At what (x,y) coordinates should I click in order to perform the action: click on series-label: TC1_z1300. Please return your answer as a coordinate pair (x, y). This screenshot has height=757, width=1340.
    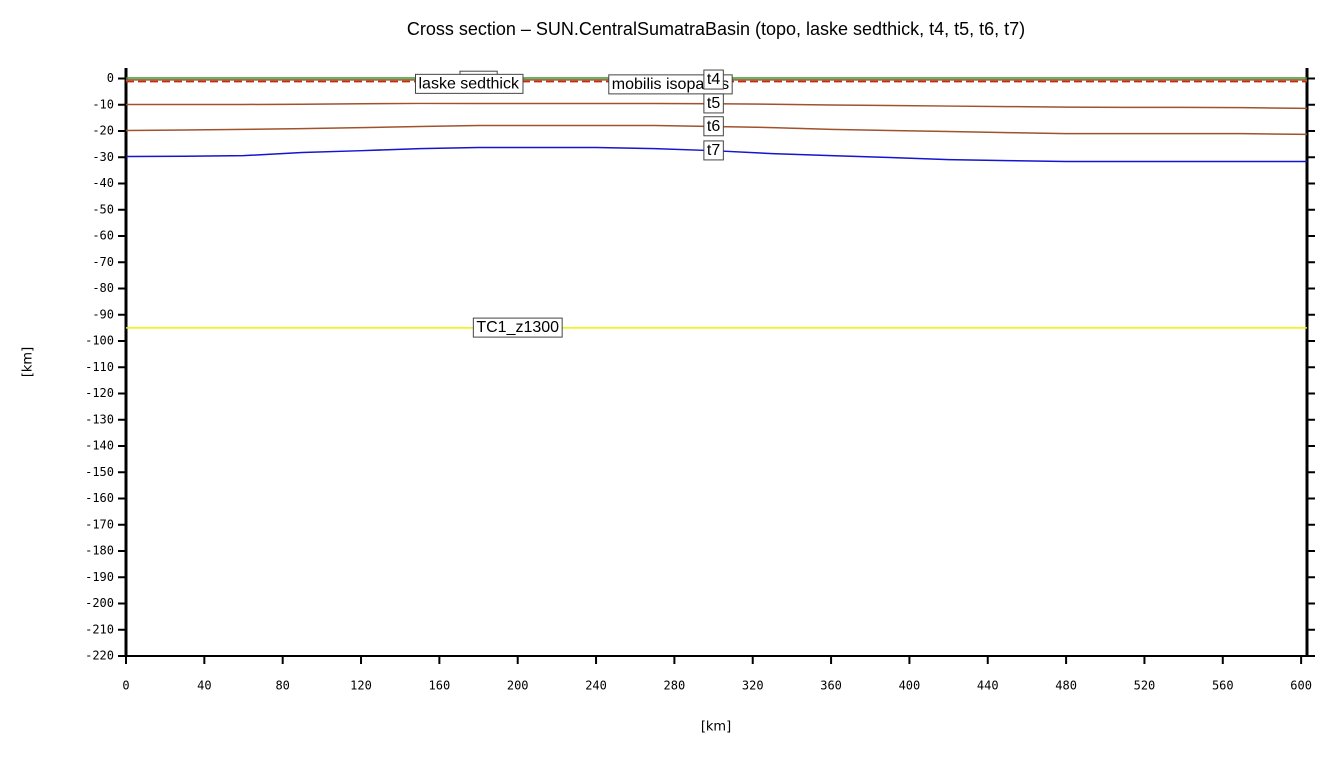
    Looking at the image, I should click on (517, 327).